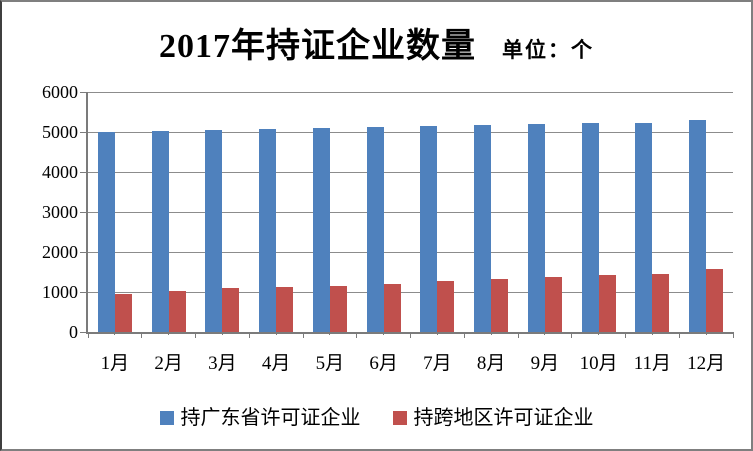 This screenshot has height=451, width=753. Describe the element at coordinates (598, 363) in the screenshot. I see `x-axis-category-label: 10月` at that location.